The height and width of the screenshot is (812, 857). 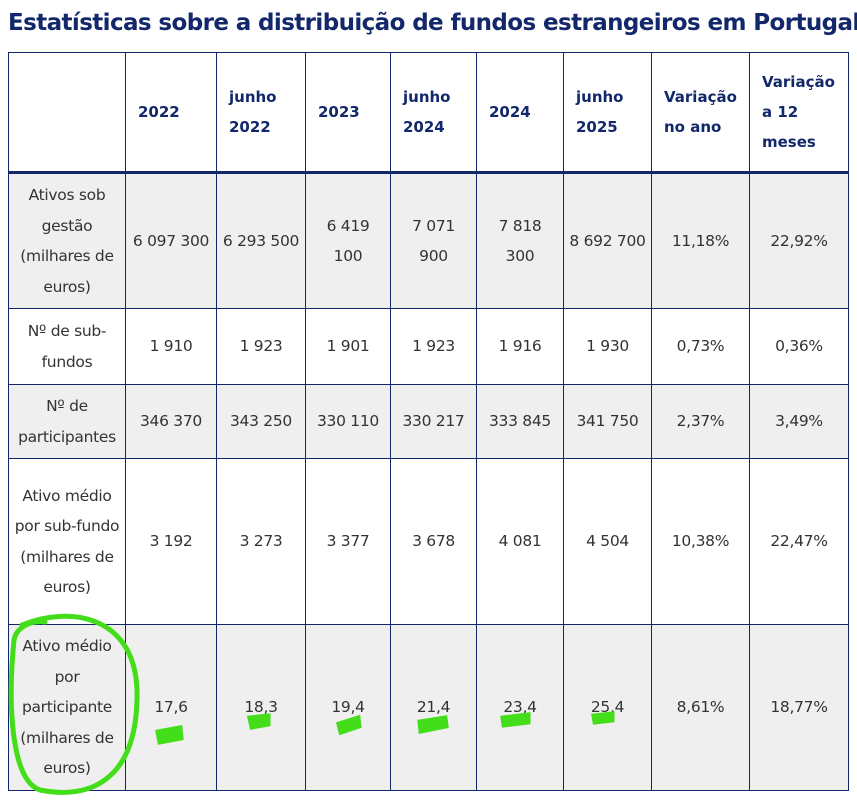 What do you see at coordinates (433, 541) in the screenshot?
I see `table-cell: 3 678` at bounding box center [433, 541].